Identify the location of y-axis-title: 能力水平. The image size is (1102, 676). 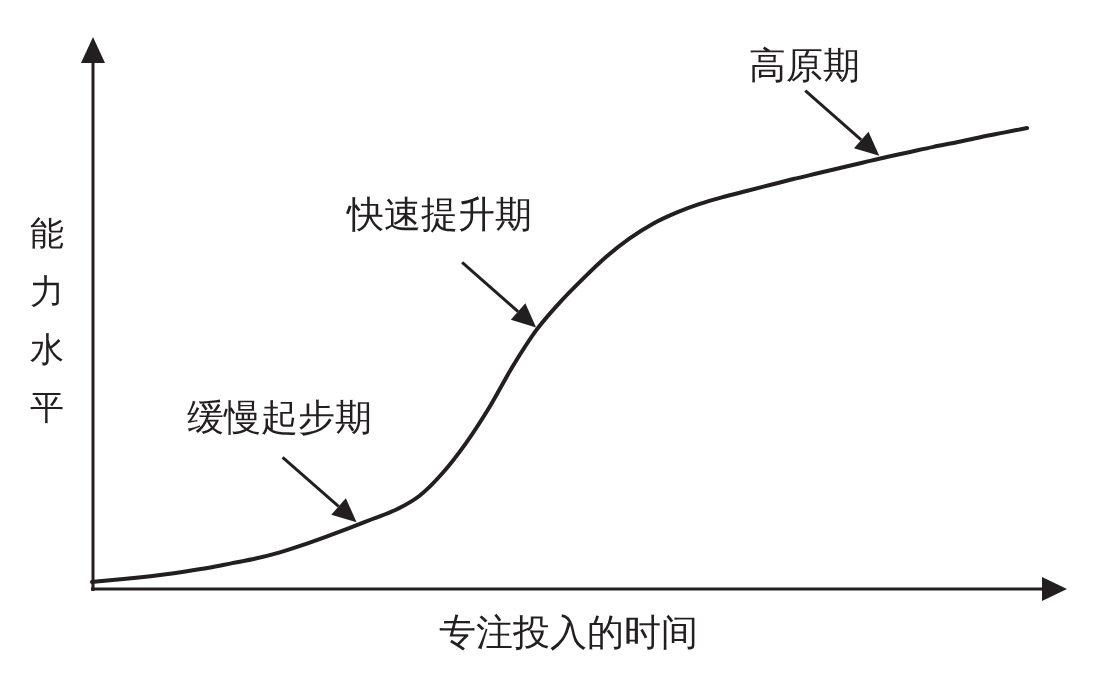
(47, 320).